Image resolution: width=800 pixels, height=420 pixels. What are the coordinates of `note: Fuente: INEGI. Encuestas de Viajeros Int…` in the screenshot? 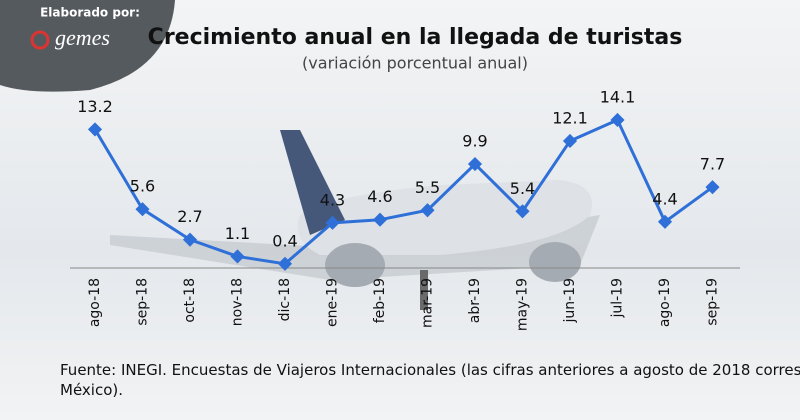 It's located at (430, 380).